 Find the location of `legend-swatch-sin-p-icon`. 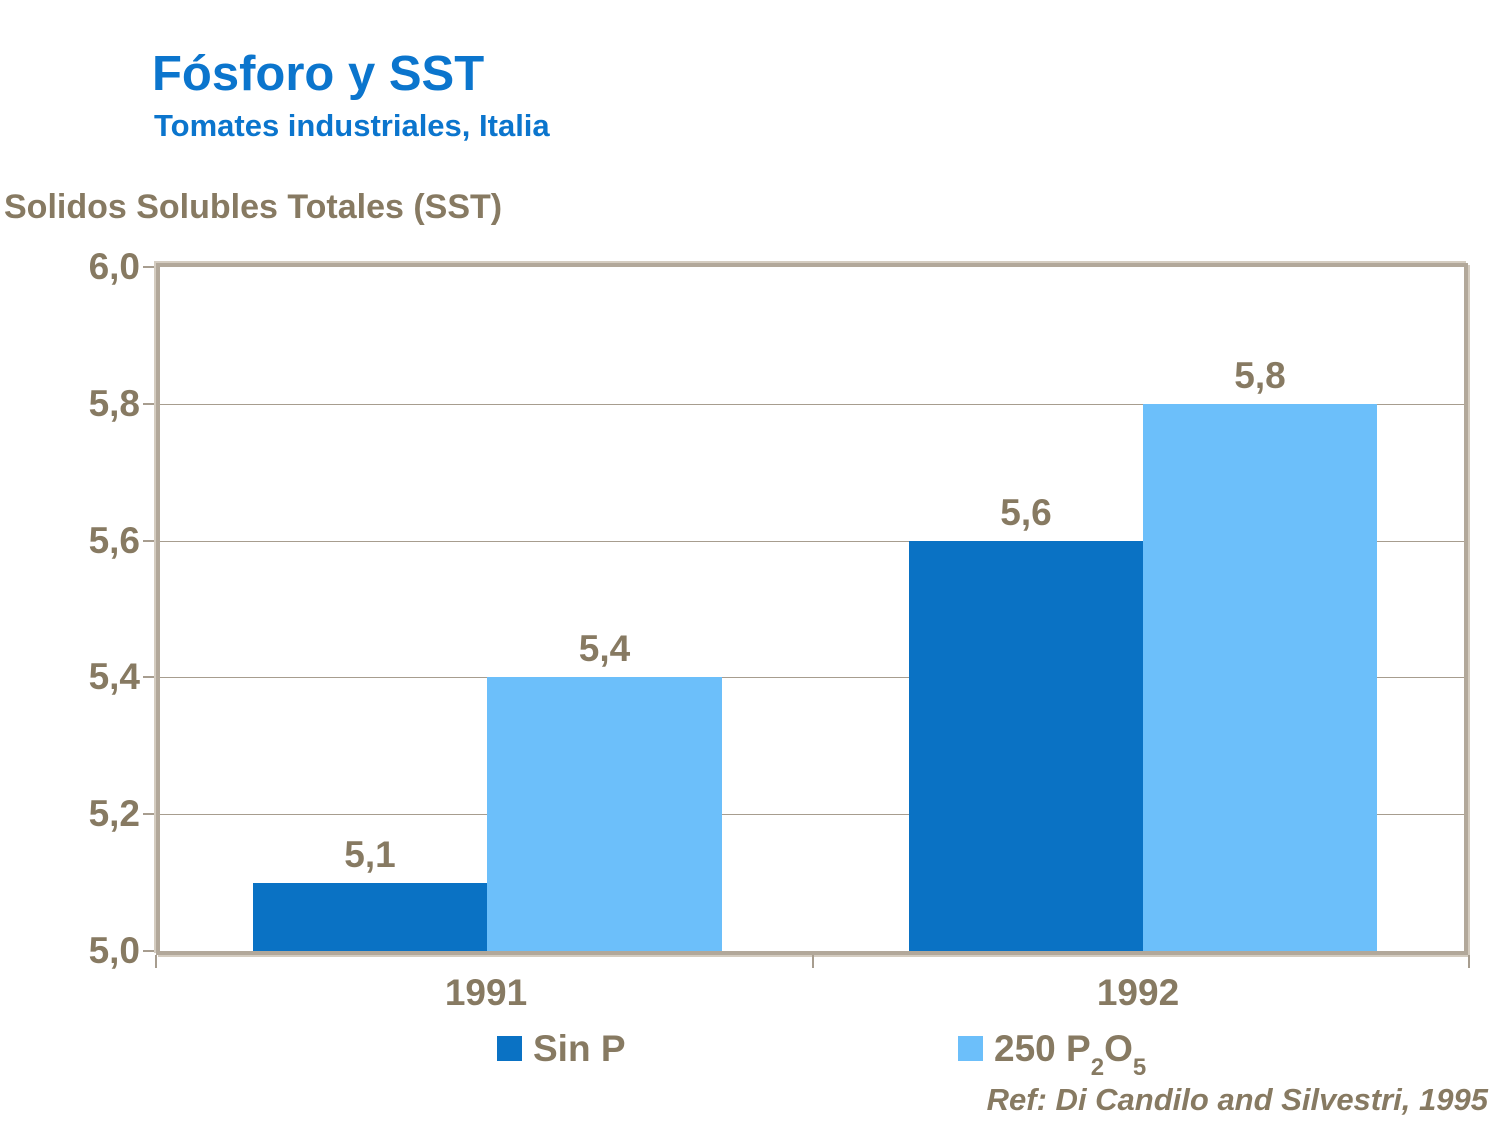

legend-swatch-sin-p-icon is located at coordinates (509, 1048).